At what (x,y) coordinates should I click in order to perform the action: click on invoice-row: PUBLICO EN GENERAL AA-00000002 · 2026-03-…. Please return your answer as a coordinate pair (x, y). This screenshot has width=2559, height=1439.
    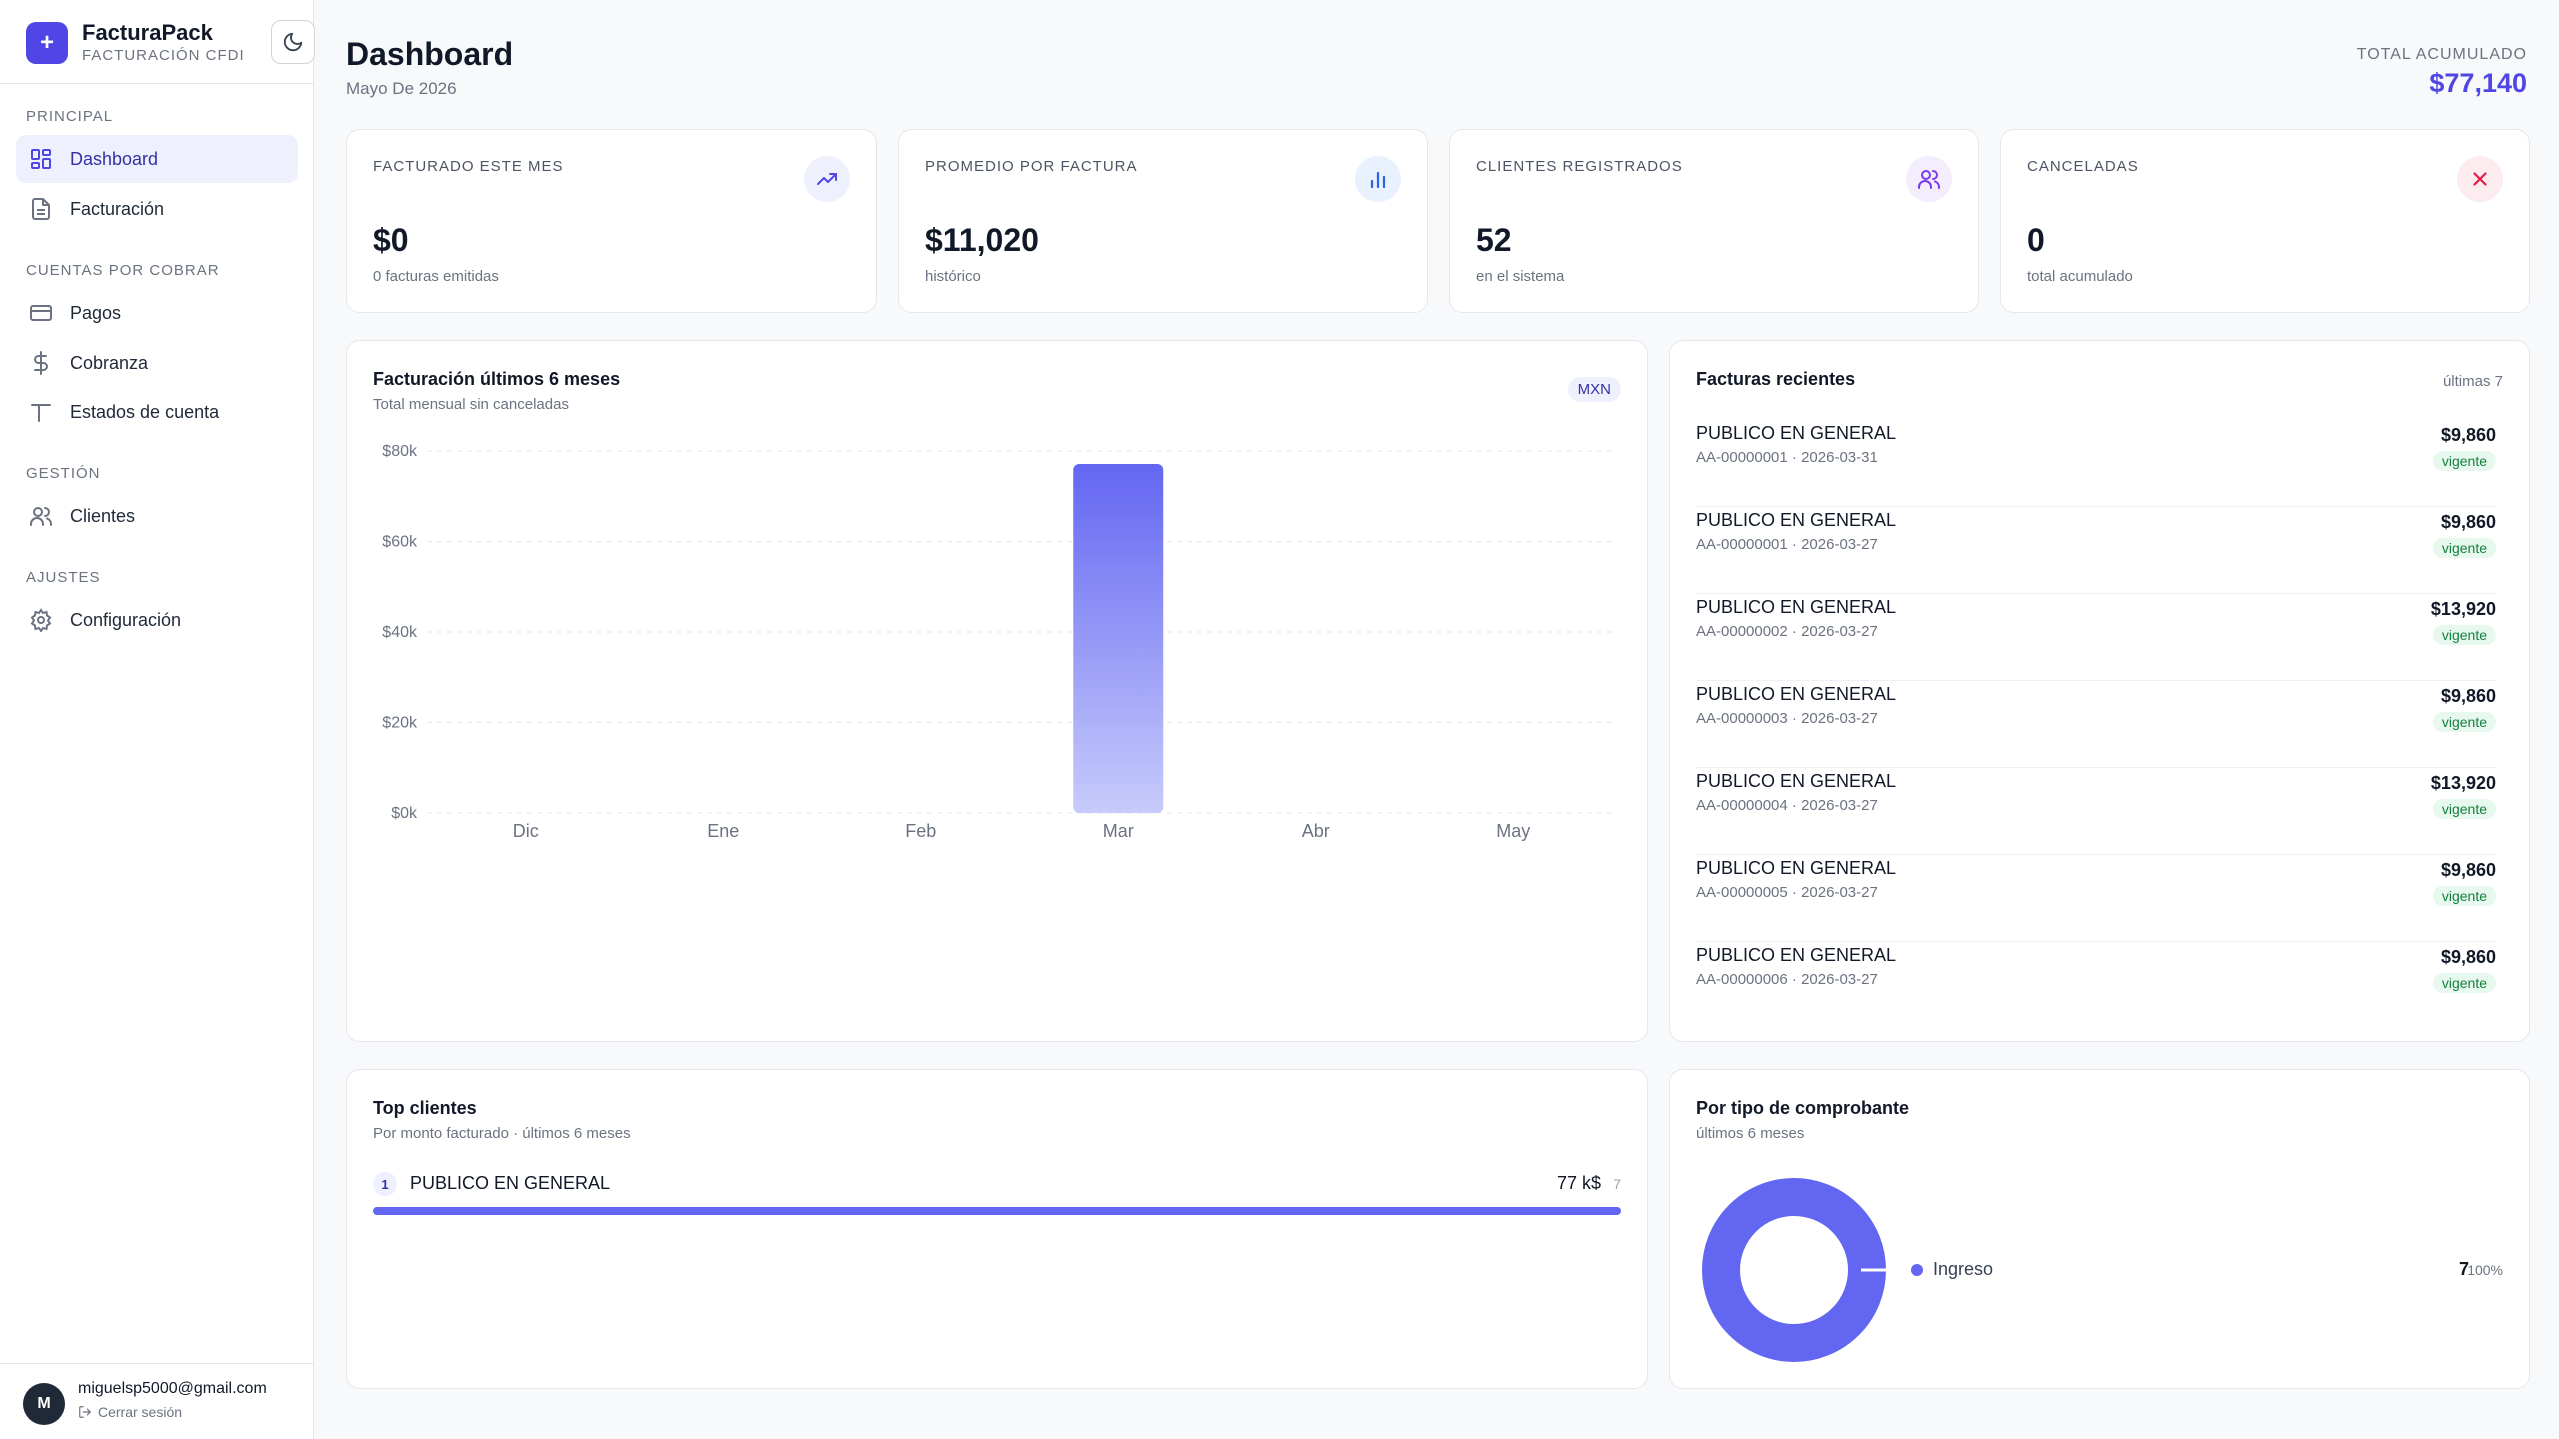
    Looking at the image, I should click on (2096, 638).